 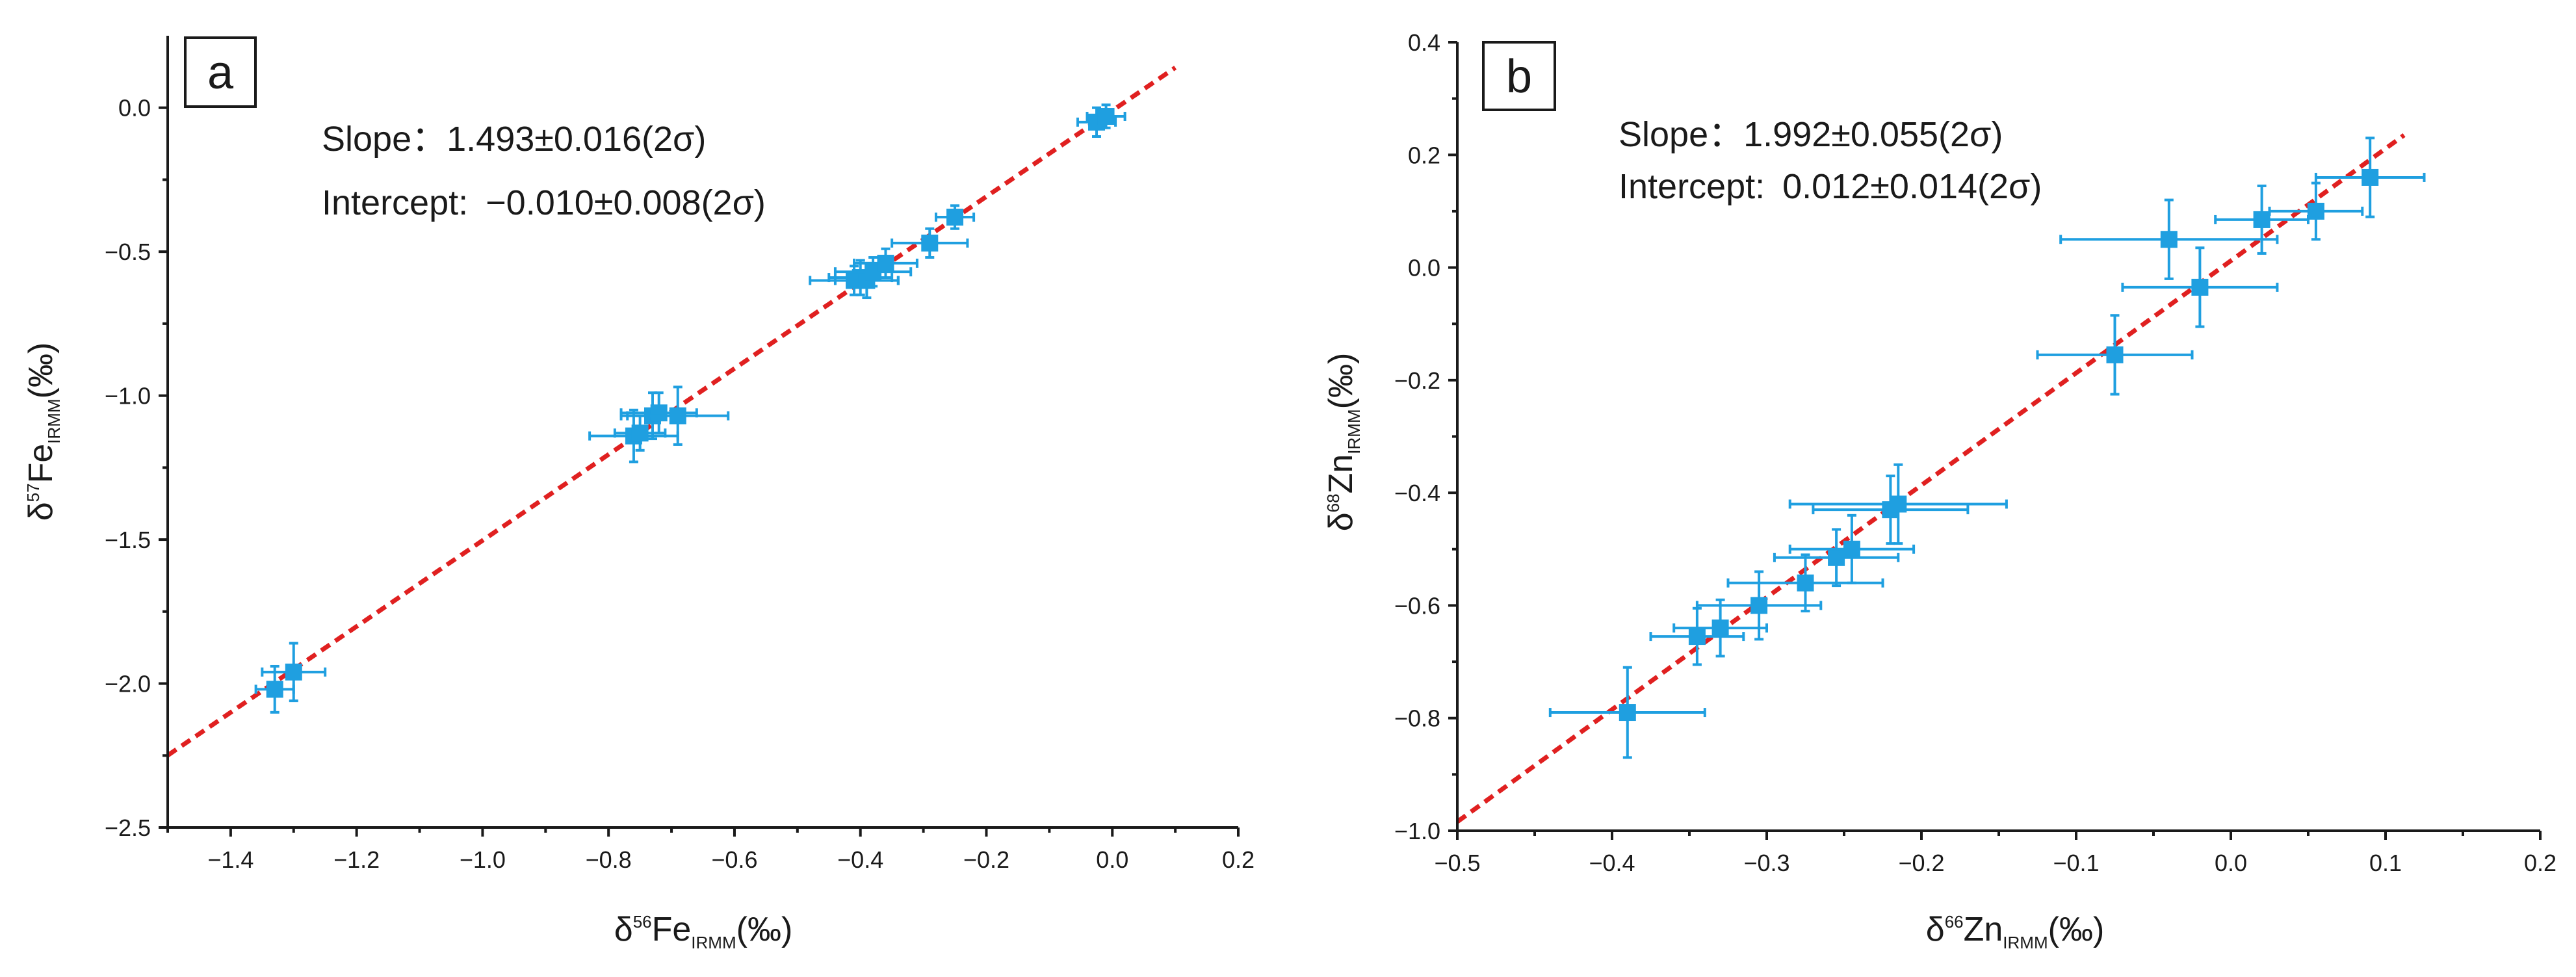 I want to click on panel-b-x-axis-title: δ66ZnIRMM(‰), so click(x=2015, y=931).